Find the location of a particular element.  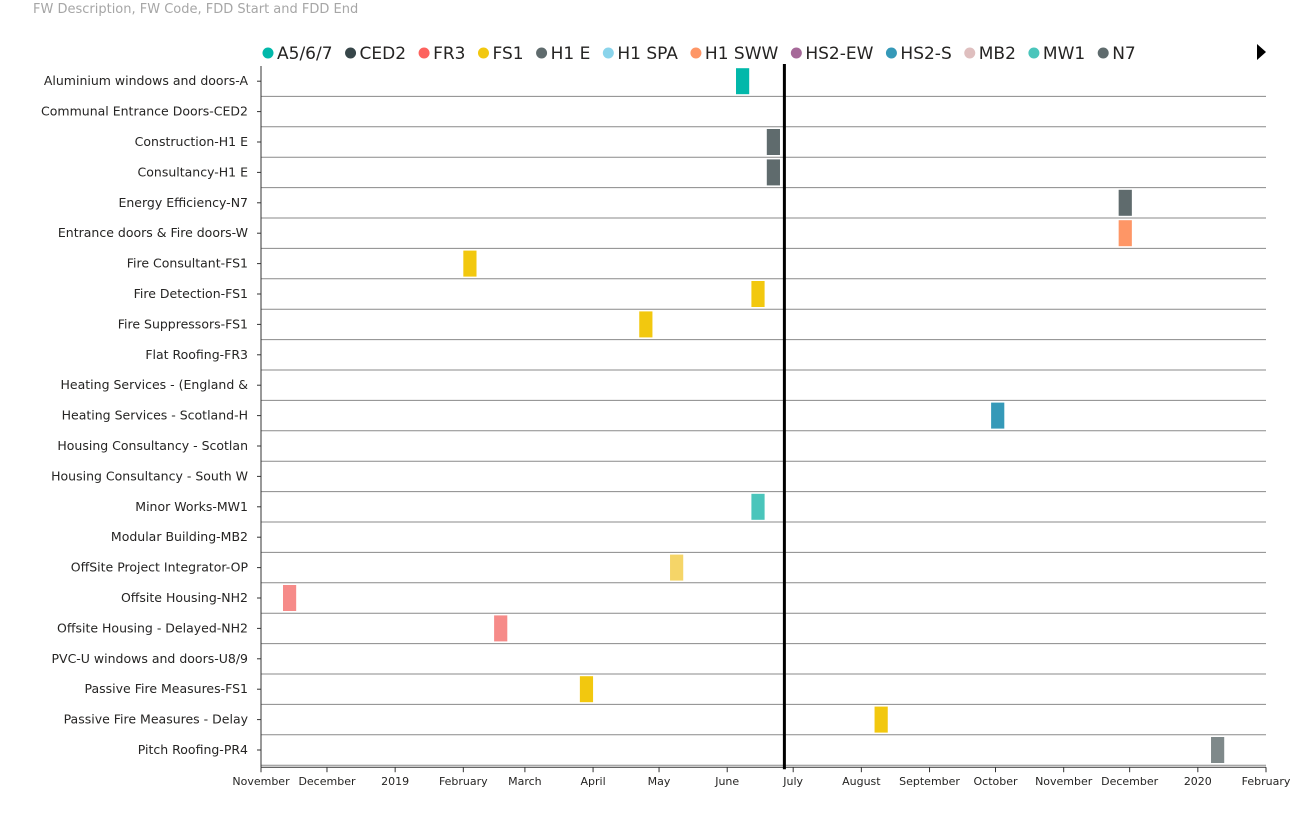

bar-heating-services-scotland-h is located at coordinates (998, 415).